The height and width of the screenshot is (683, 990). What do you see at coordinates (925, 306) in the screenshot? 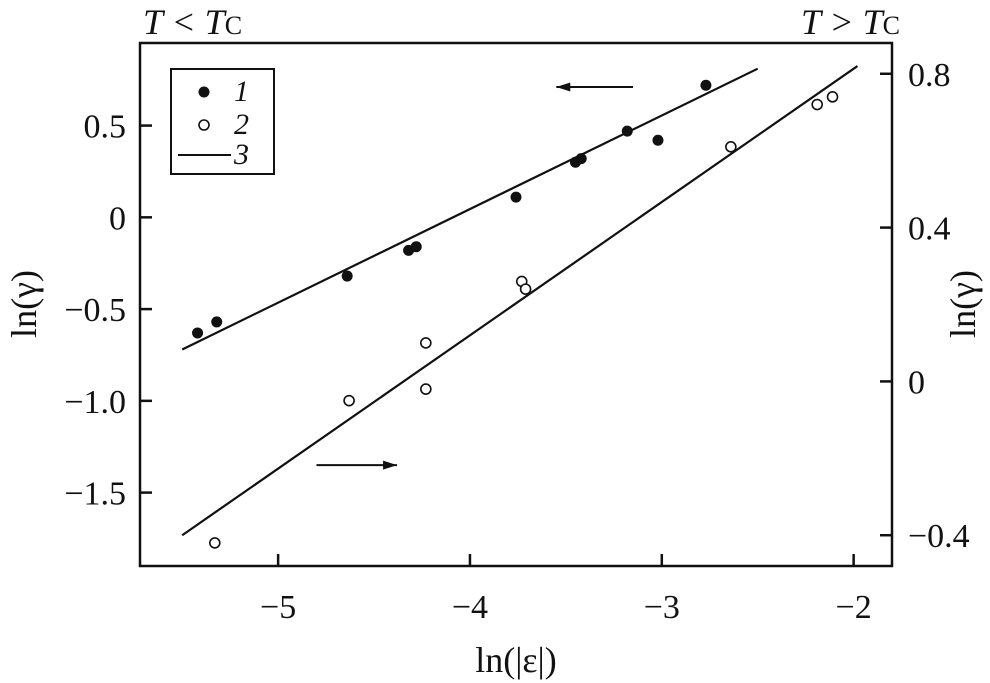
I see `y-ticks-right: 0.8 0.4 0 −0.4` at bounding box center [925, 306].